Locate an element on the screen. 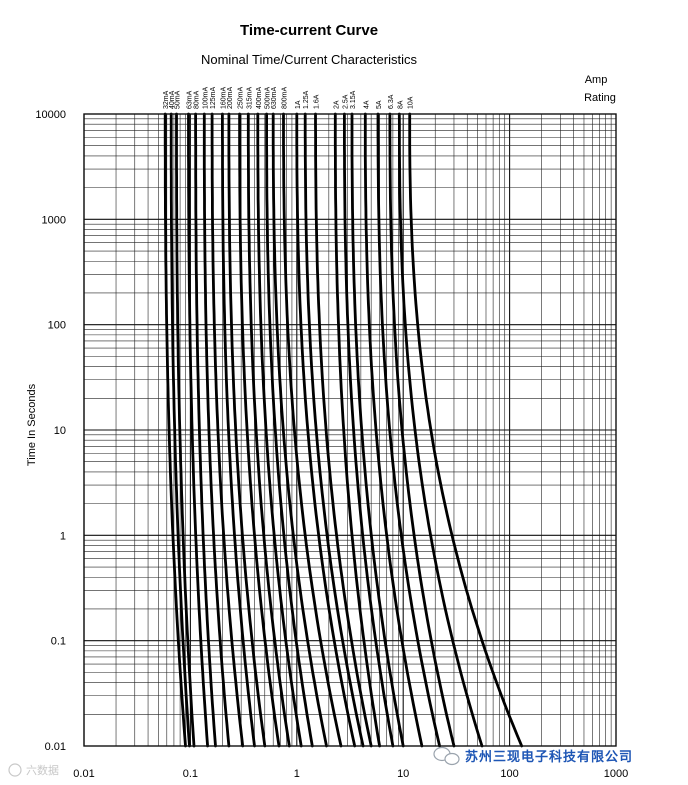 This screenshot has height=785, width=688. curve-250ma is located at coordinates (259, 430).